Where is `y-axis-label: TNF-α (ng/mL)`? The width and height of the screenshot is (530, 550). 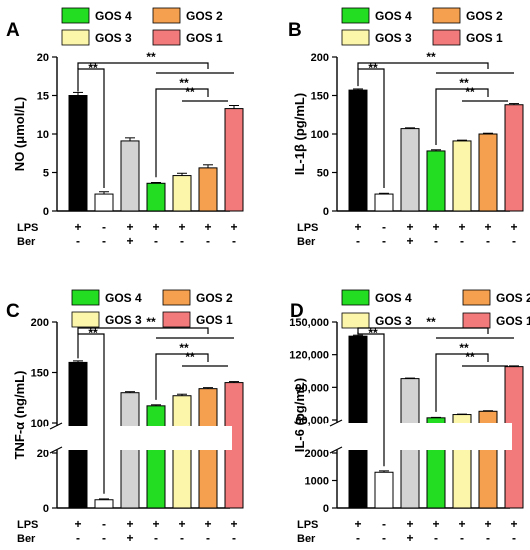 y-axis-label: TNF-α (ng/mL) is located at coordinates (19, 415).